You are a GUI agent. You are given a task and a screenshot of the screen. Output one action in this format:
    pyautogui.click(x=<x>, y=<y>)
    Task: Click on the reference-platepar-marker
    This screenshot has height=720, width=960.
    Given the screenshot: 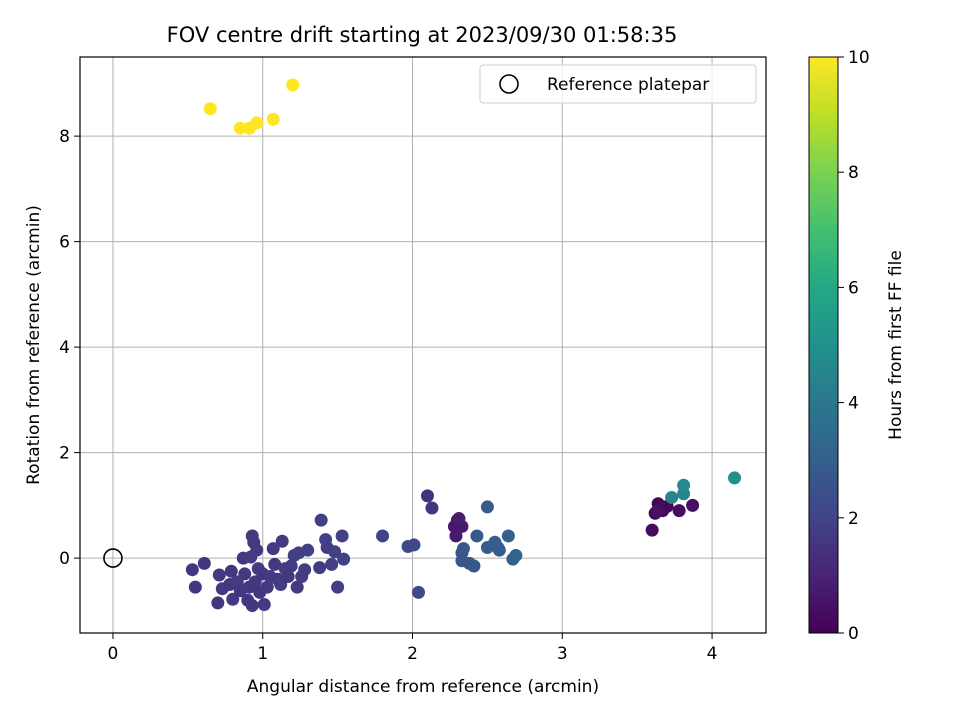 What is the action you would take?
    pyautogui.click(x=113, y=558)
    